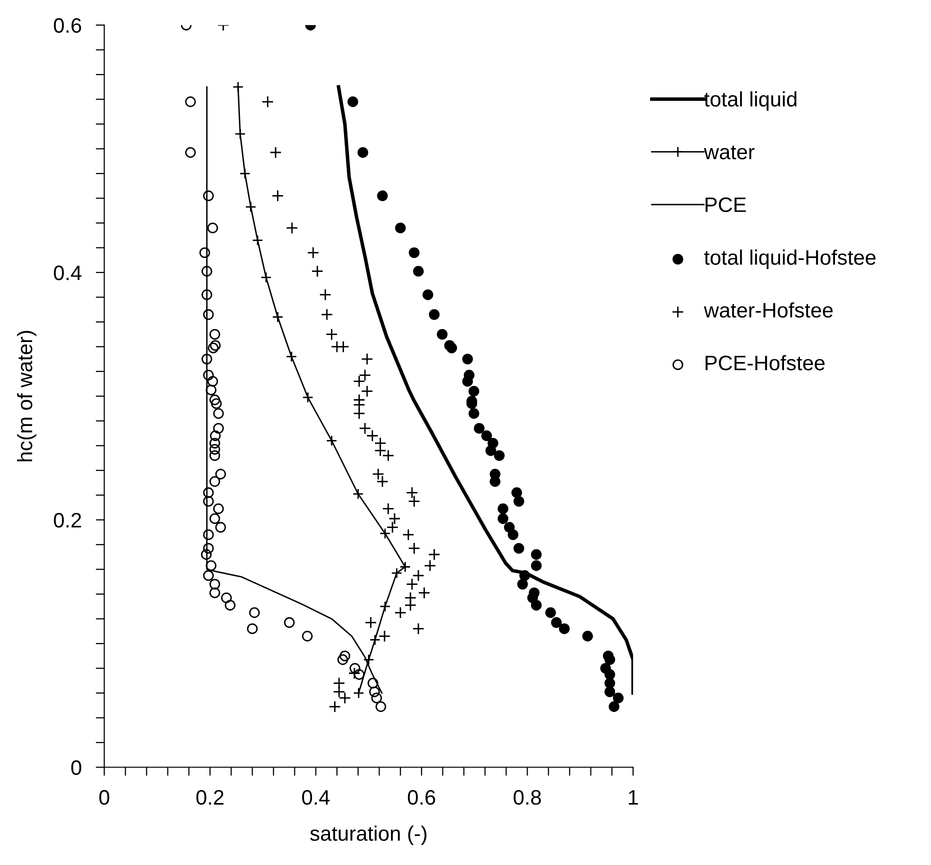 Image resolution: width=931 pixels, height=865 pixels. Describe the element at coordinates (527, 797) in the screenshot. I see `x-tick-label: 0.8` at that location.